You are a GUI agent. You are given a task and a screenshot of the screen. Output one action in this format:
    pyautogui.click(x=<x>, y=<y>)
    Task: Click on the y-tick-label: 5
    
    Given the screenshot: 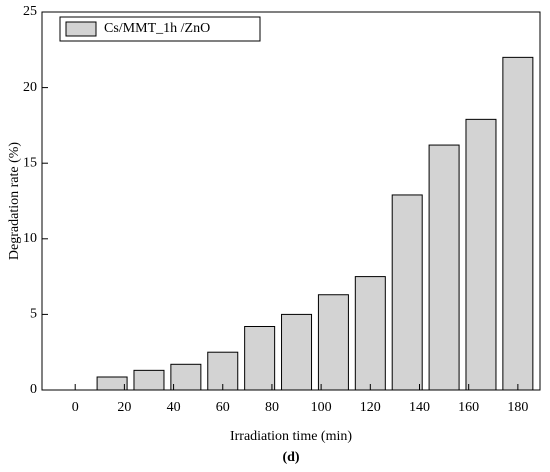 What is the action you would take?
    pyautogui.click(x=33, y=314)
    